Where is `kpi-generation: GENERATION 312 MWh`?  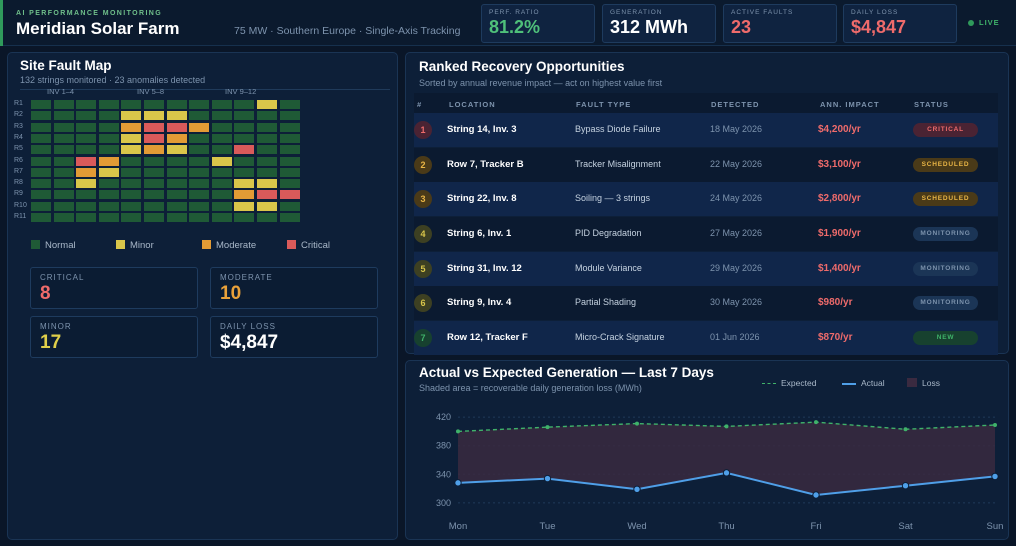
kpi-generation: GENERATION 312 MWh is located at coordinates (659, 23).